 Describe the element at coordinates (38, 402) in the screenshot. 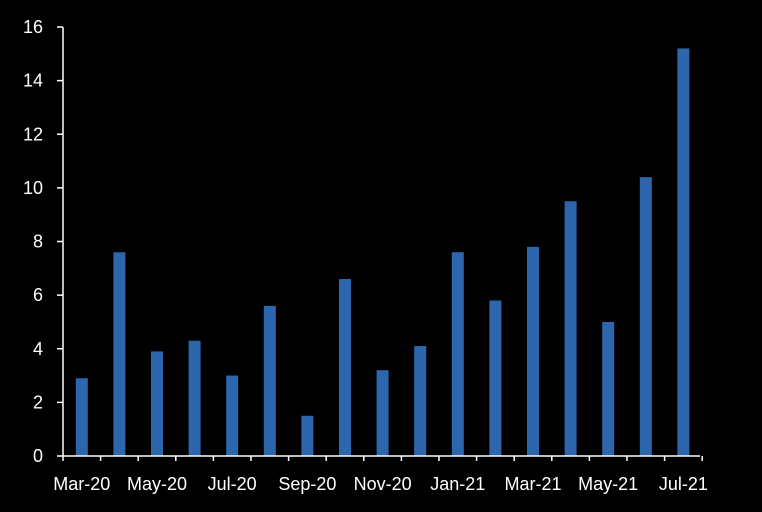

I see `y-tick-label: 2` at that location.